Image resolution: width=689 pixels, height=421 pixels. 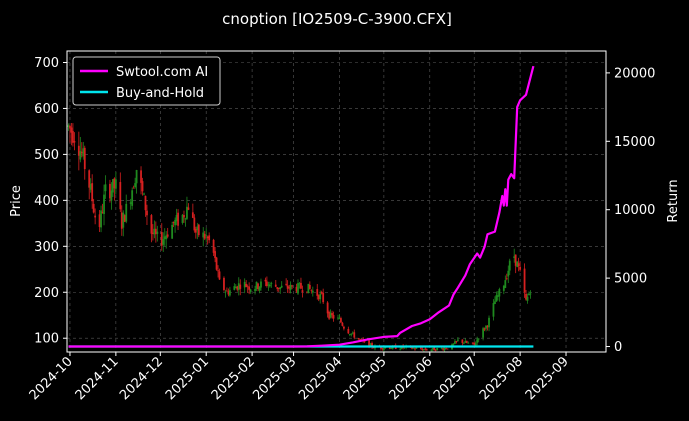 What do you see at coordinates (630, 279) in the screenshot?
I see `right-tick-label: 5000` at bounding box center [630, 279].